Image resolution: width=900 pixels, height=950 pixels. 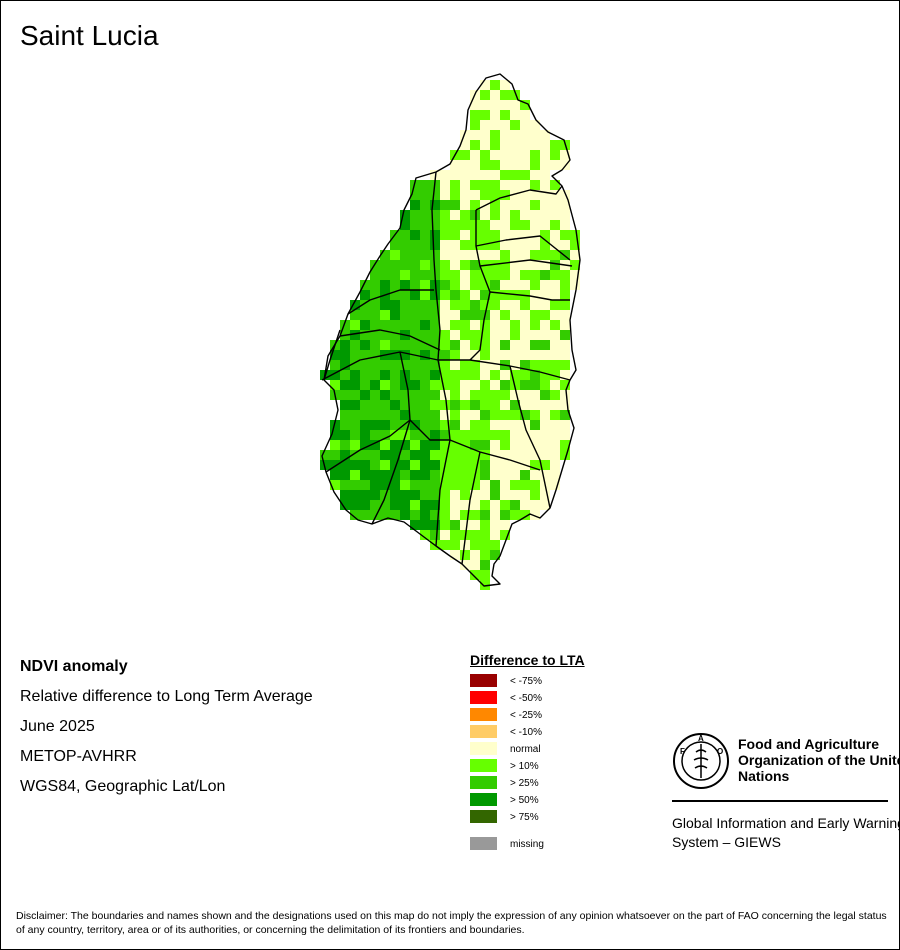 I want to click on product-name: NDVI anomaly, so click(x=74, y=666).